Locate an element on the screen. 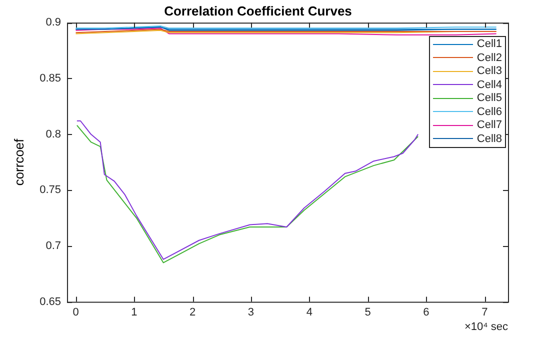 This screenshot has width=560, height=337. legend-label: Cell8 is located at coordinates (489, 138).